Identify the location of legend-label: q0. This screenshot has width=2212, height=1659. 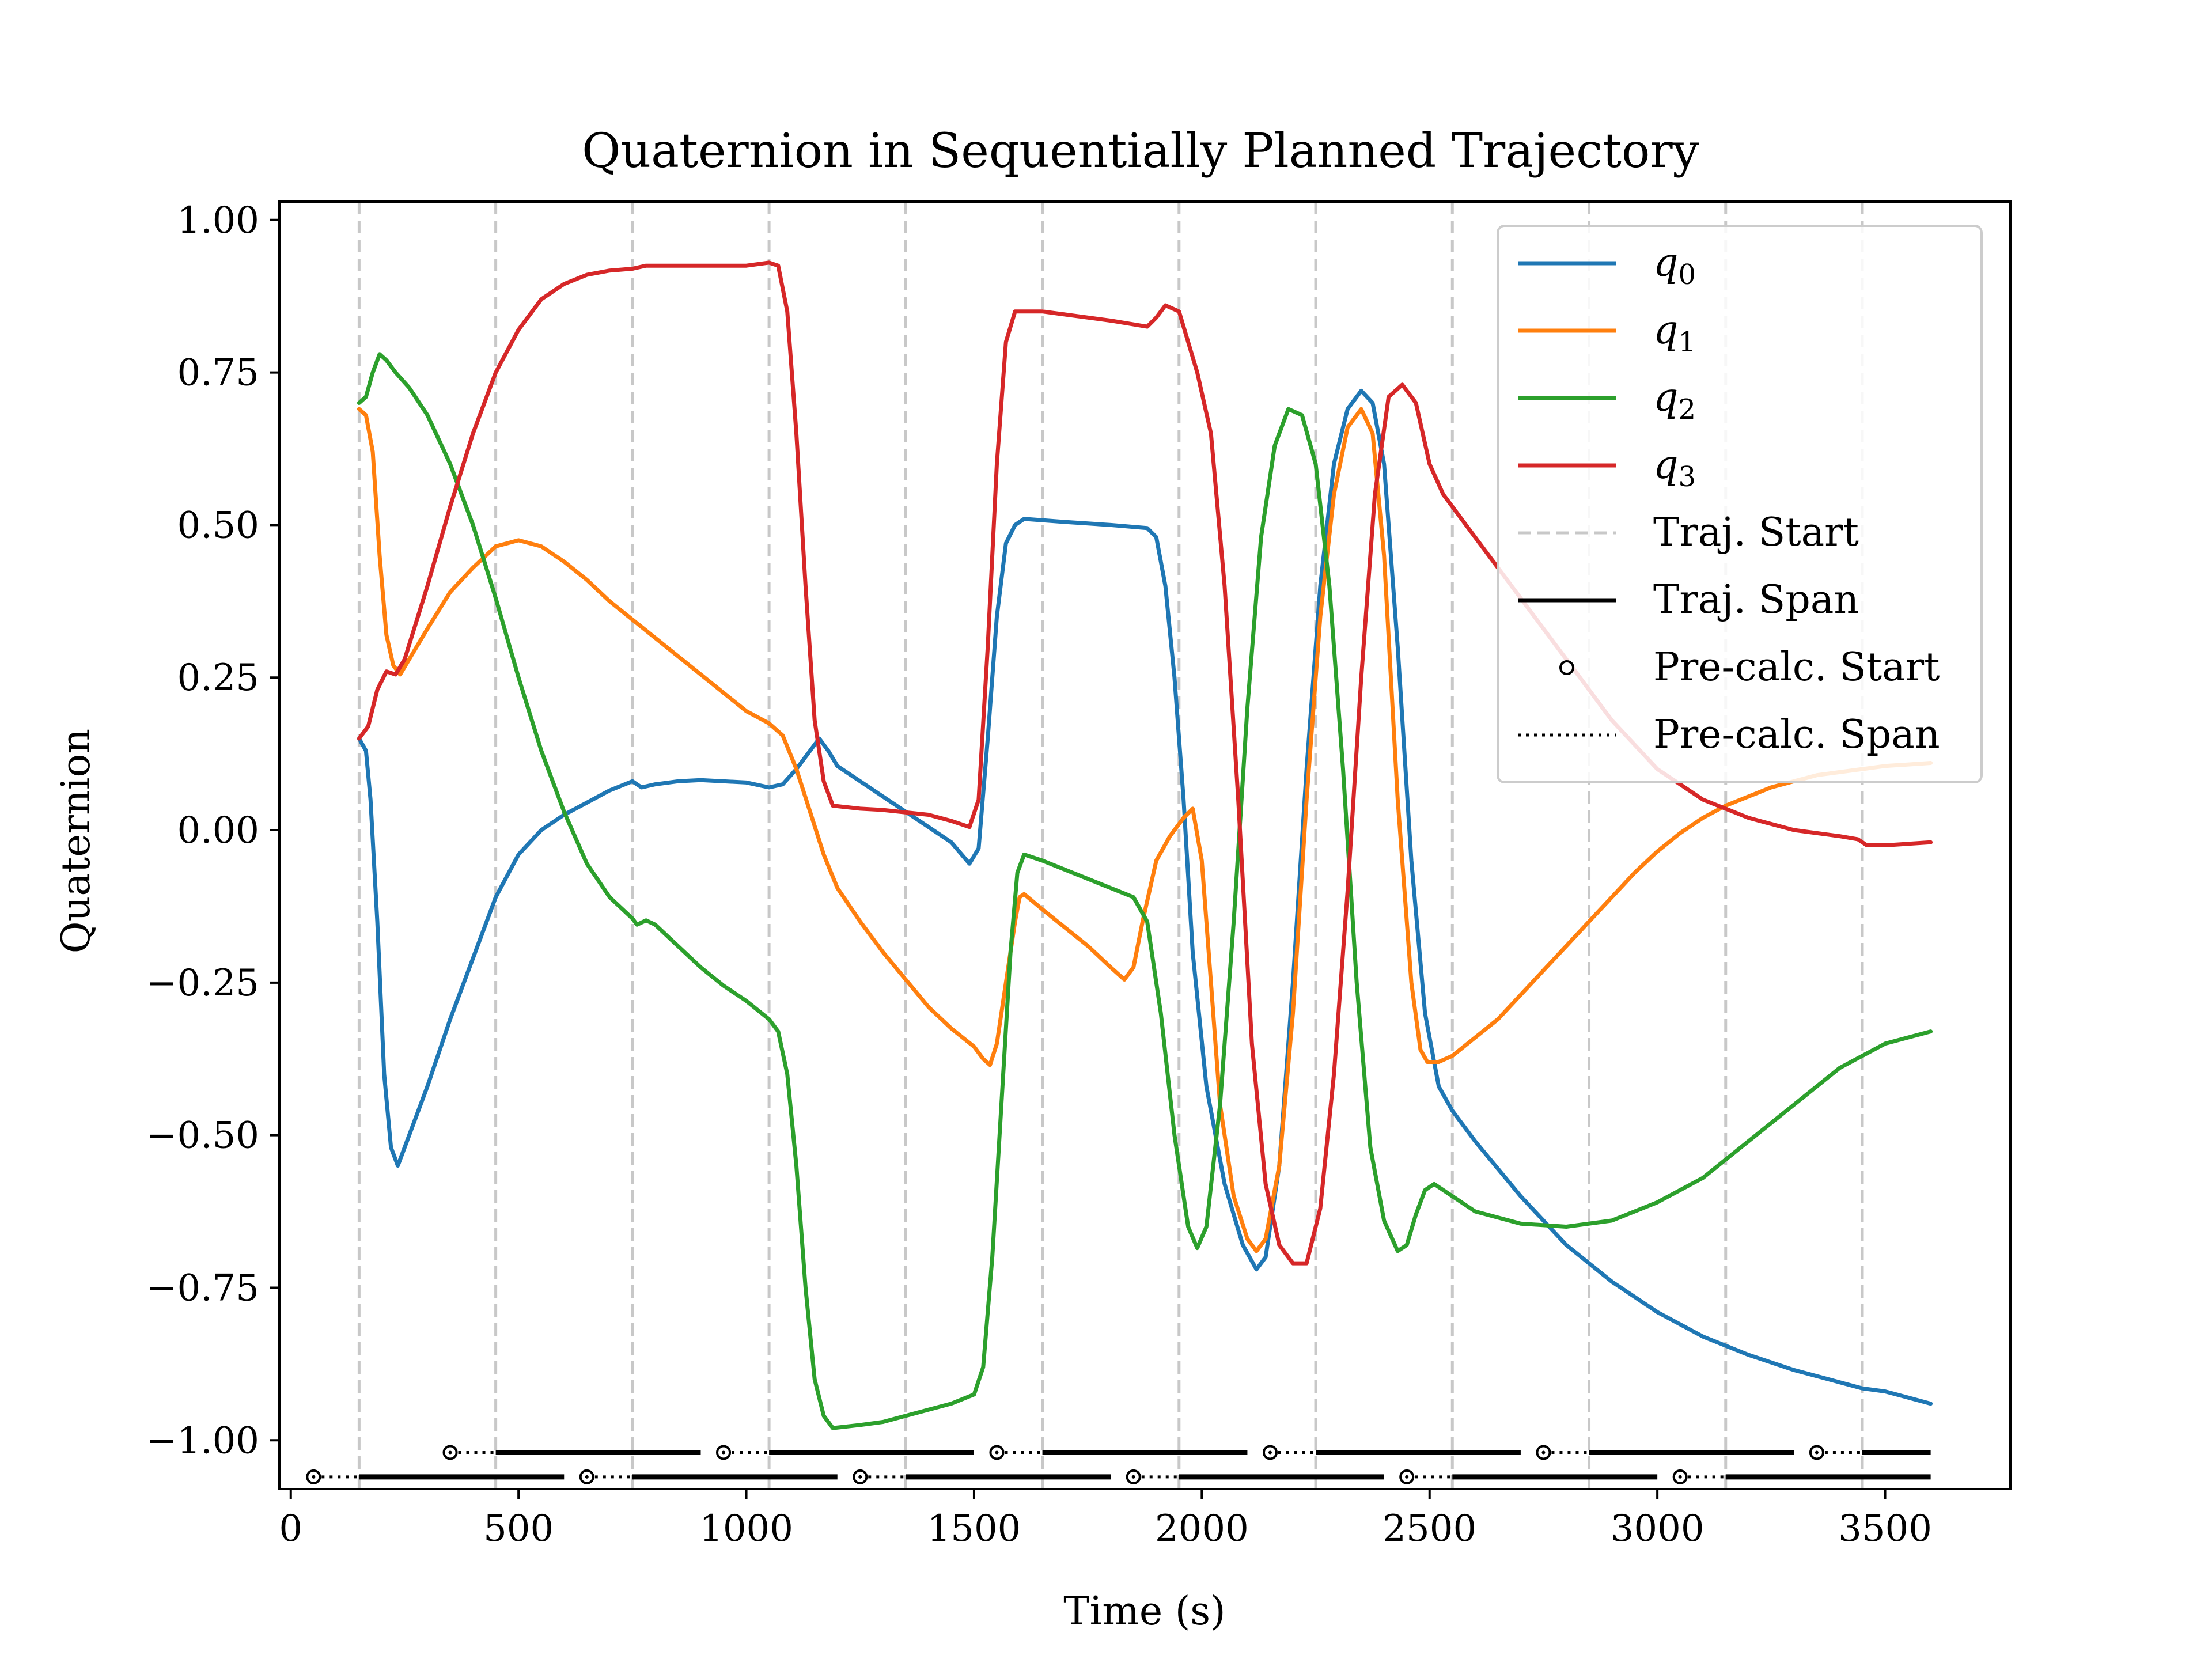
(1674, 265).